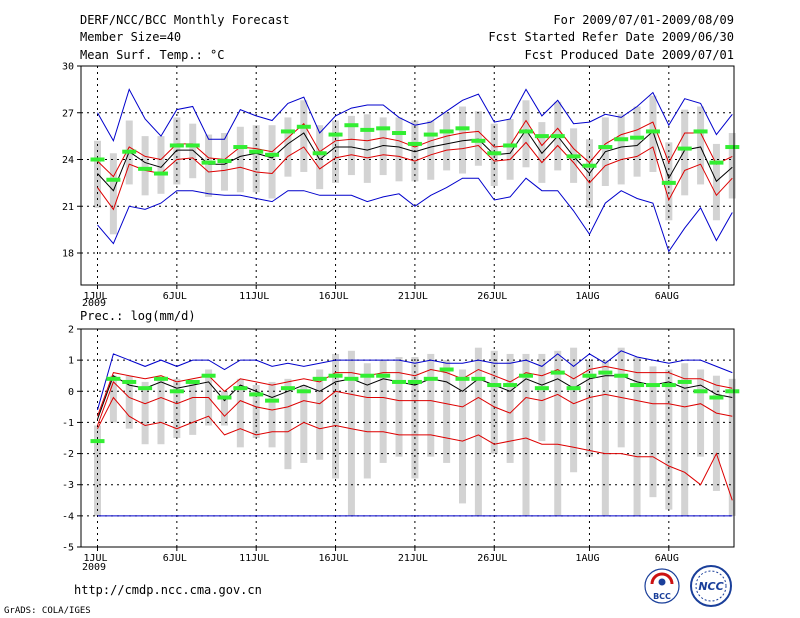 This screenshot has height=618, width=800. I want to click on prec-ytick-label-3: -2, so click(68, 454).